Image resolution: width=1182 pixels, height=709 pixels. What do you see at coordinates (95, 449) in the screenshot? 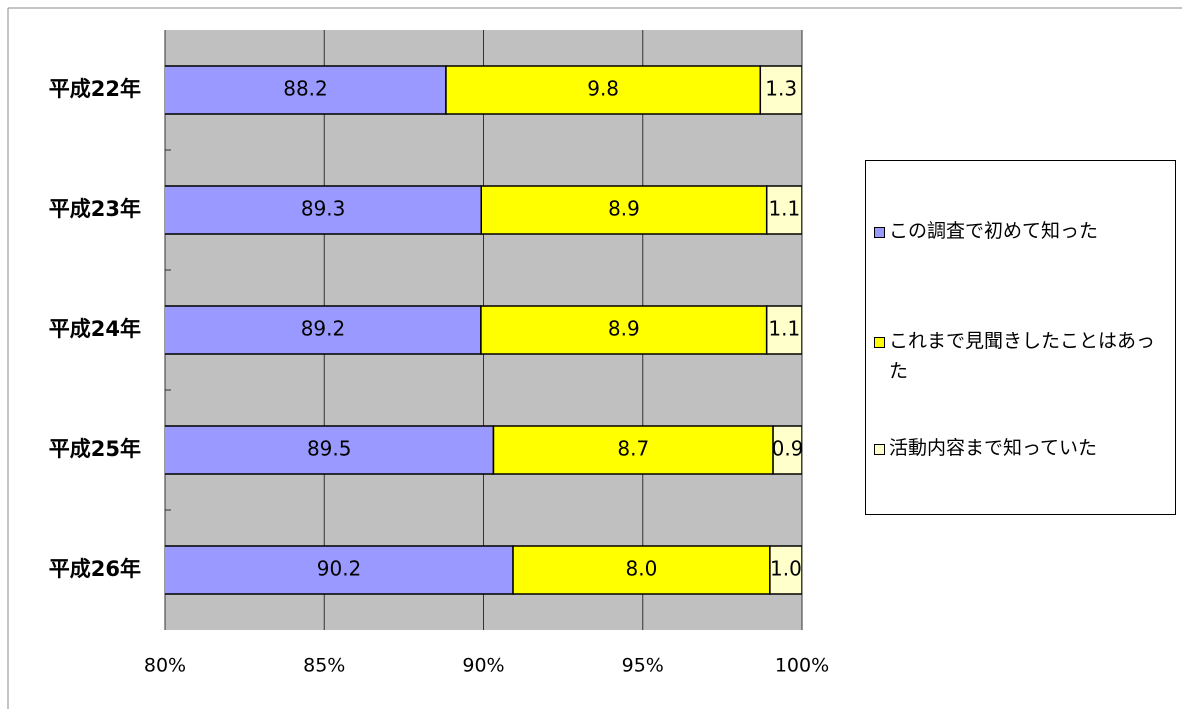
I see `y-tick-label: 平成25年` at bounding box center [95, 449].